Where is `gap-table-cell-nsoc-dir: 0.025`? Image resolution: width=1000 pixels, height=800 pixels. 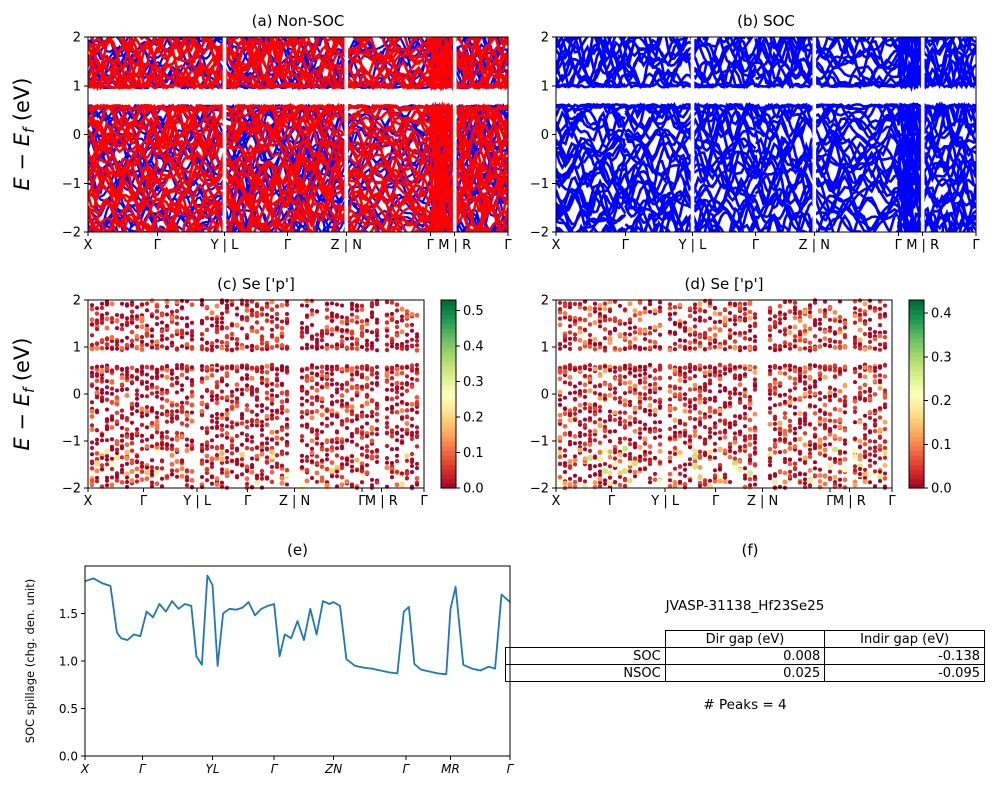 gap-table-cell-nsoc-dir: 0.025 is located at coordinates (745, 673).